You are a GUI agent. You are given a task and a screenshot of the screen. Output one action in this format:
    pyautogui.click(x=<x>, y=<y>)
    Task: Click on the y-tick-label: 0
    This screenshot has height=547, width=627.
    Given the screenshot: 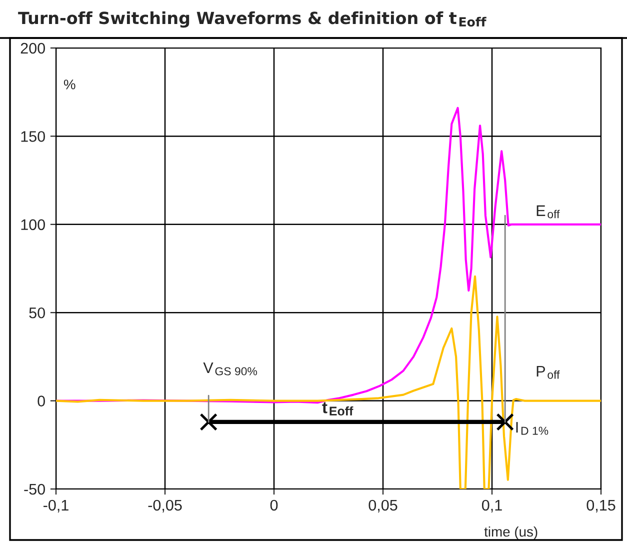 What is the action you would take?
    pyautogui.click(x=41, y=401)
    